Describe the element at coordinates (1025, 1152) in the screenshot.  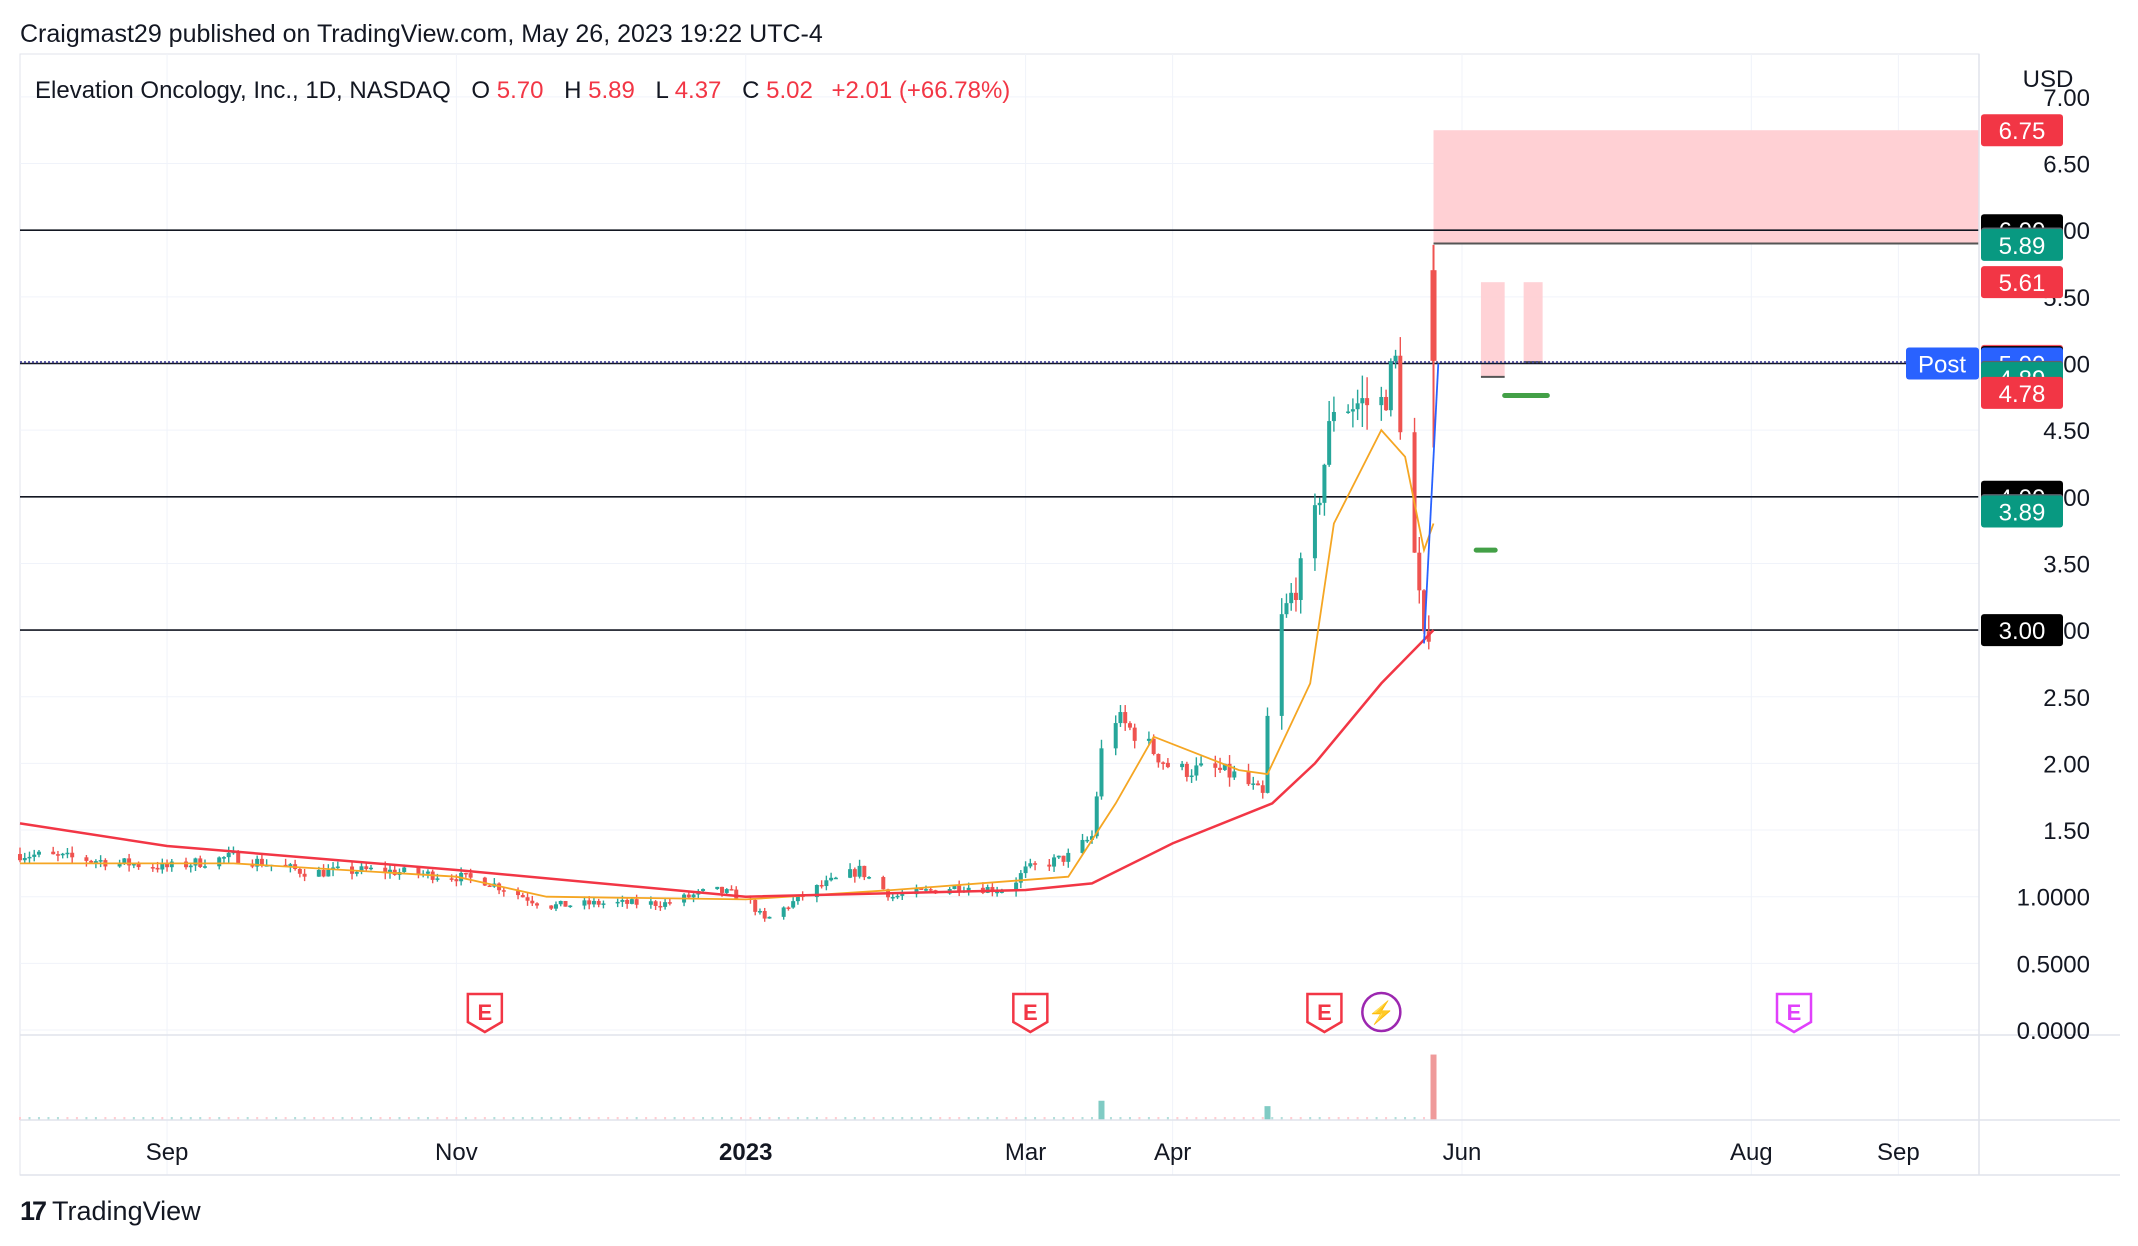
I see `x-tick-label: Mar` at that location.